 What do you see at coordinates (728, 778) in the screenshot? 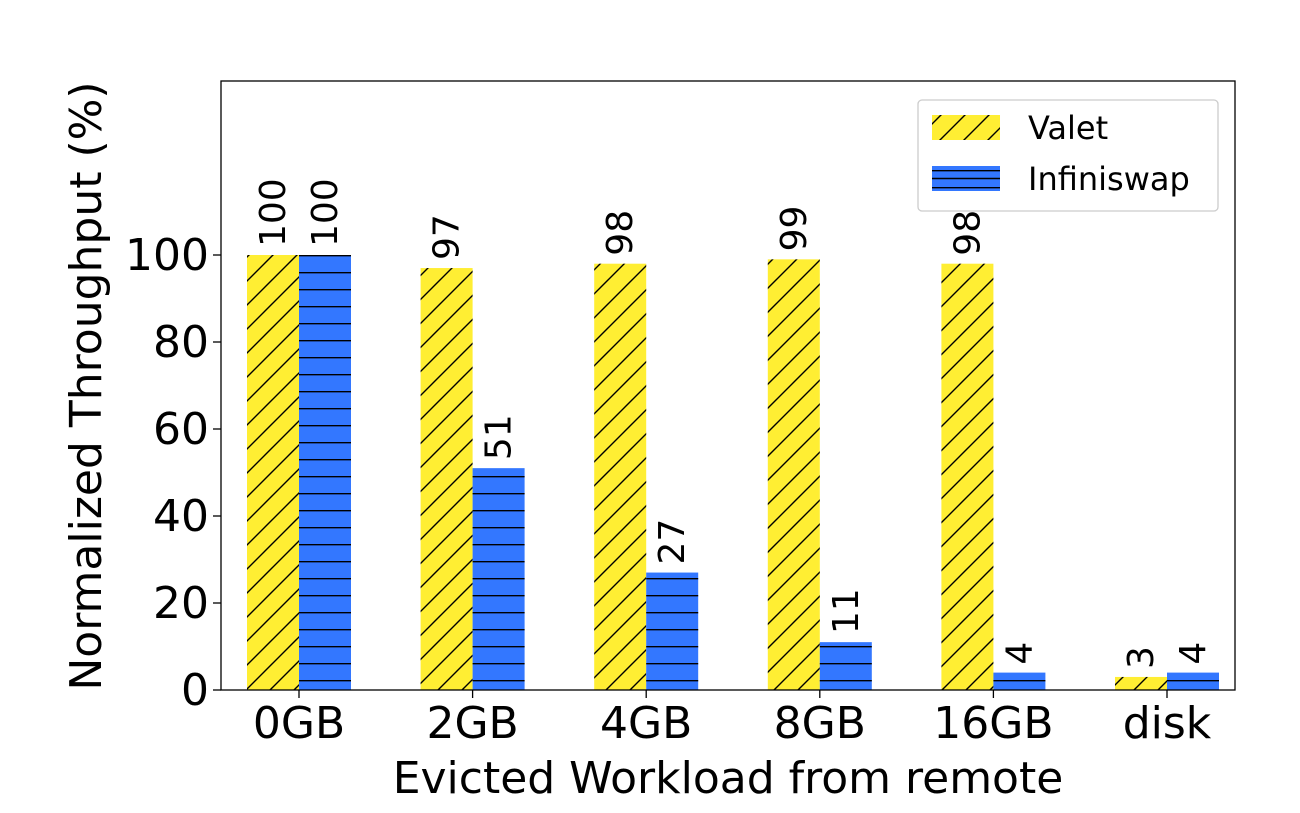
I see `x-axis-title: Evicted Workload from remote` at bounding box center [728, 778].